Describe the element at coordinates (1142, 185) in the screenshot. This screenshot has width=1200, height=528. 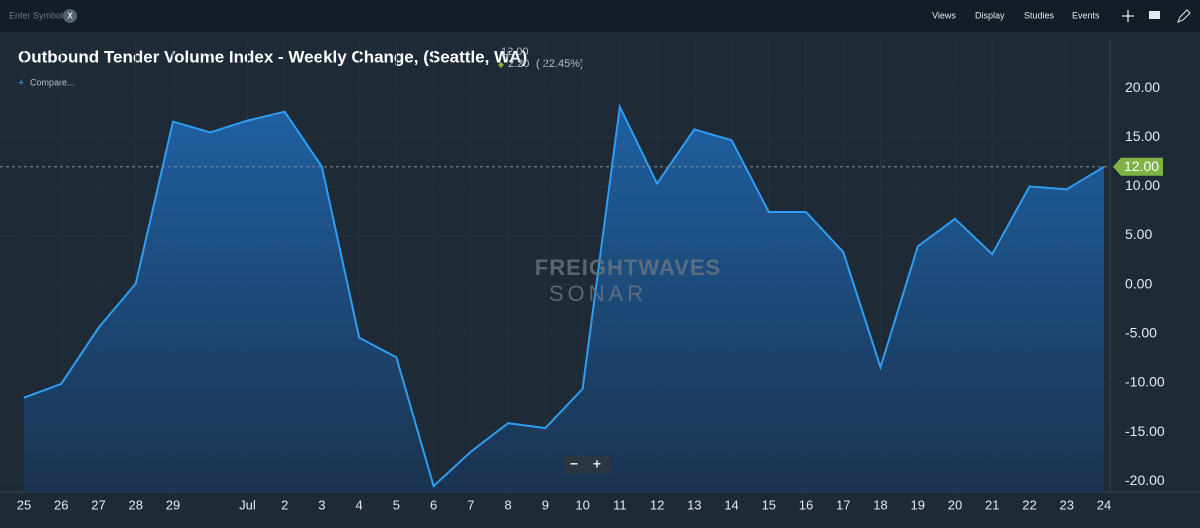
I see `y-tick-label: 10.00` at that location.